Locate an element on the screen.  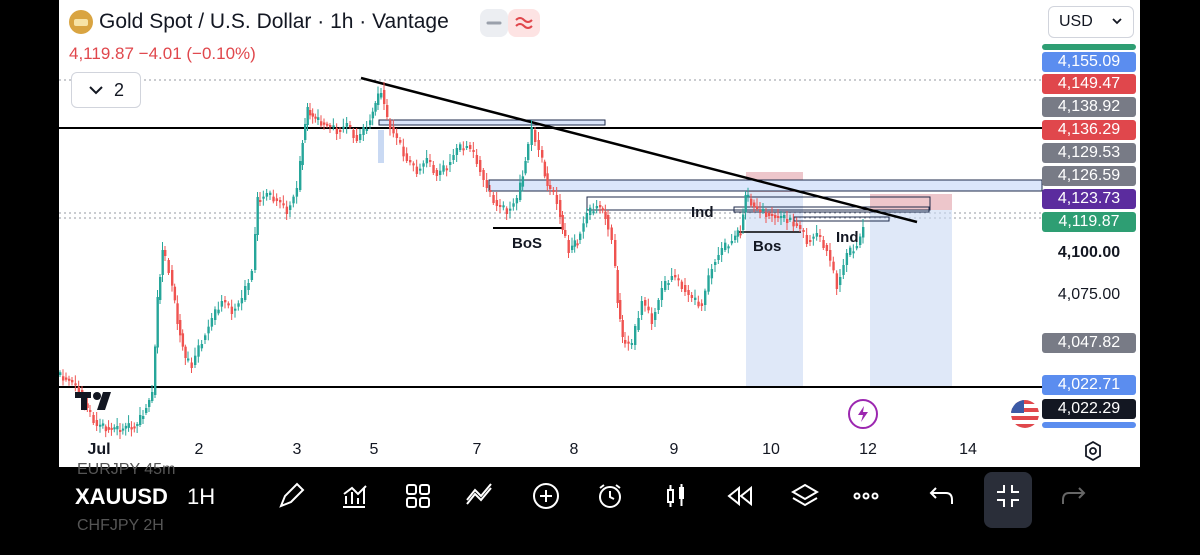
lightning-icon is located at coordinates (863, 414).